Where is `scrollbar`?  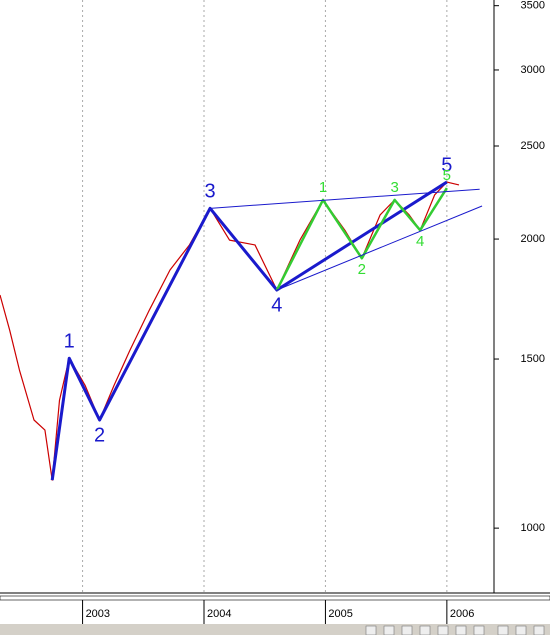 scrollbar is located at coordinates (275, 598).